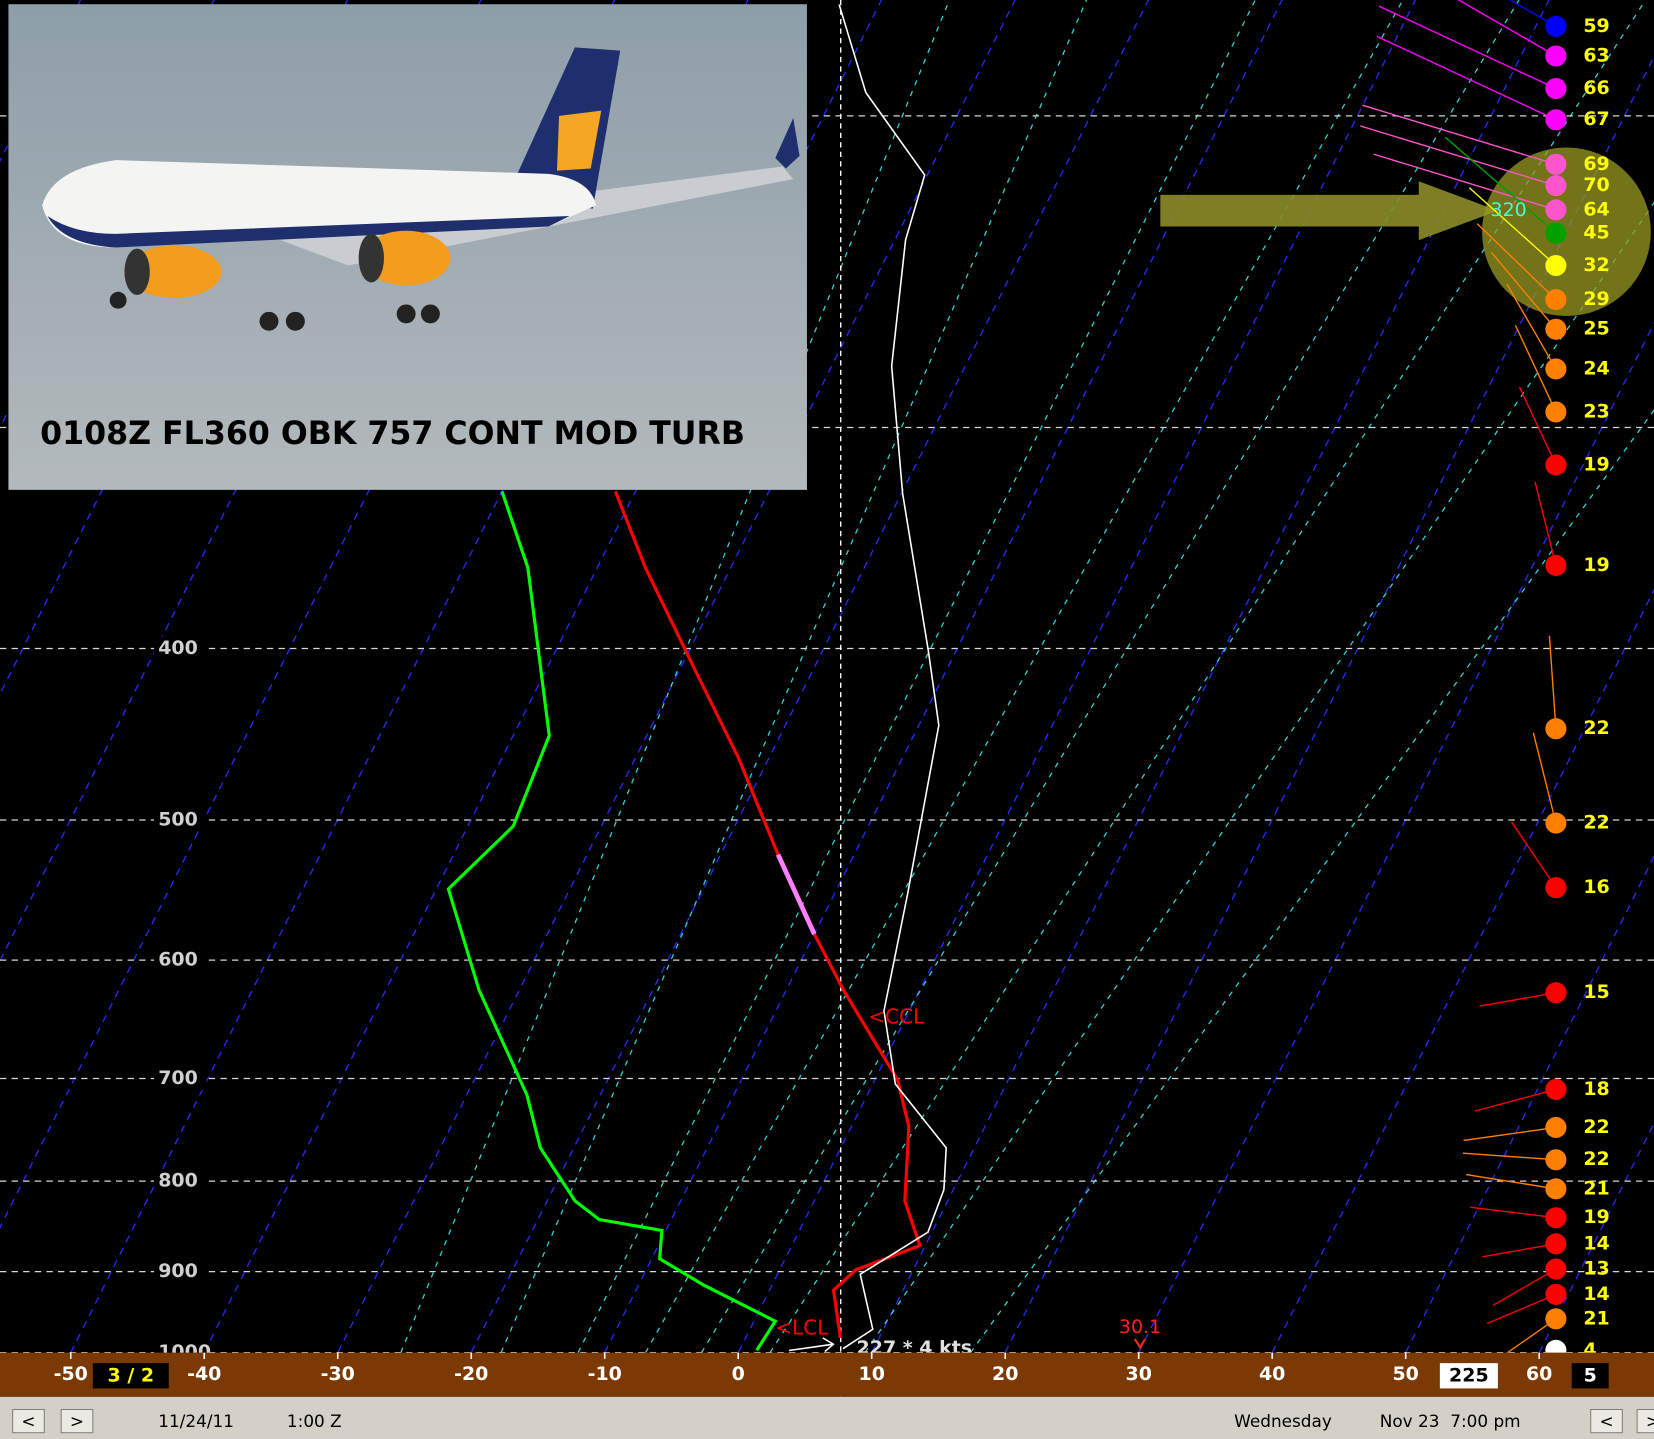  Describe the element at coordinates (1138, 1374) in the screenshot. I see `x-tick-label: 30` at that location.